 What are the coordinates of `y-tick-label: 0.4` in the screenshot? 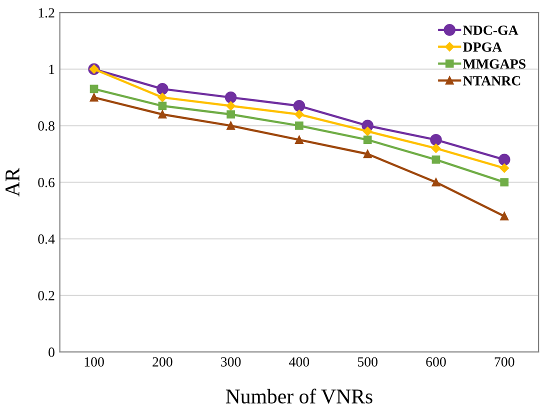 It's located at (46, 239).